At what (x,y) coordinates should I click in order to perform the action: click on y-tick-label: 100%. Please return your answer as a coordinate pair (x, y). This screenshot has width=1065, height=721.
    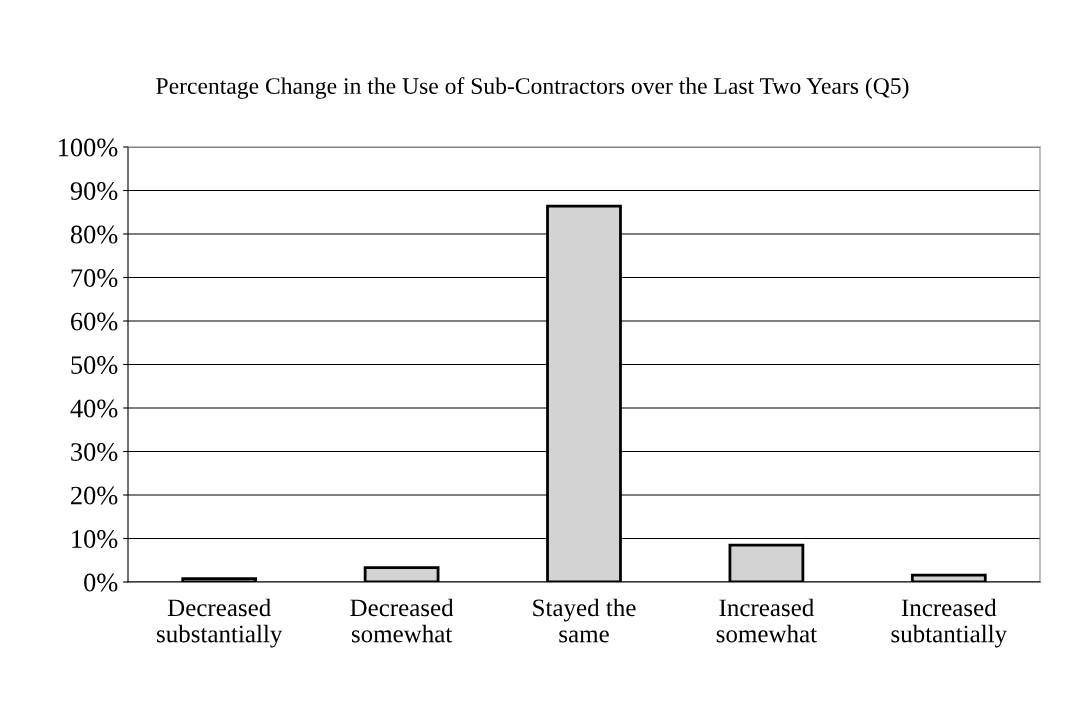
    Looking at the image, I should click on (88, 147).